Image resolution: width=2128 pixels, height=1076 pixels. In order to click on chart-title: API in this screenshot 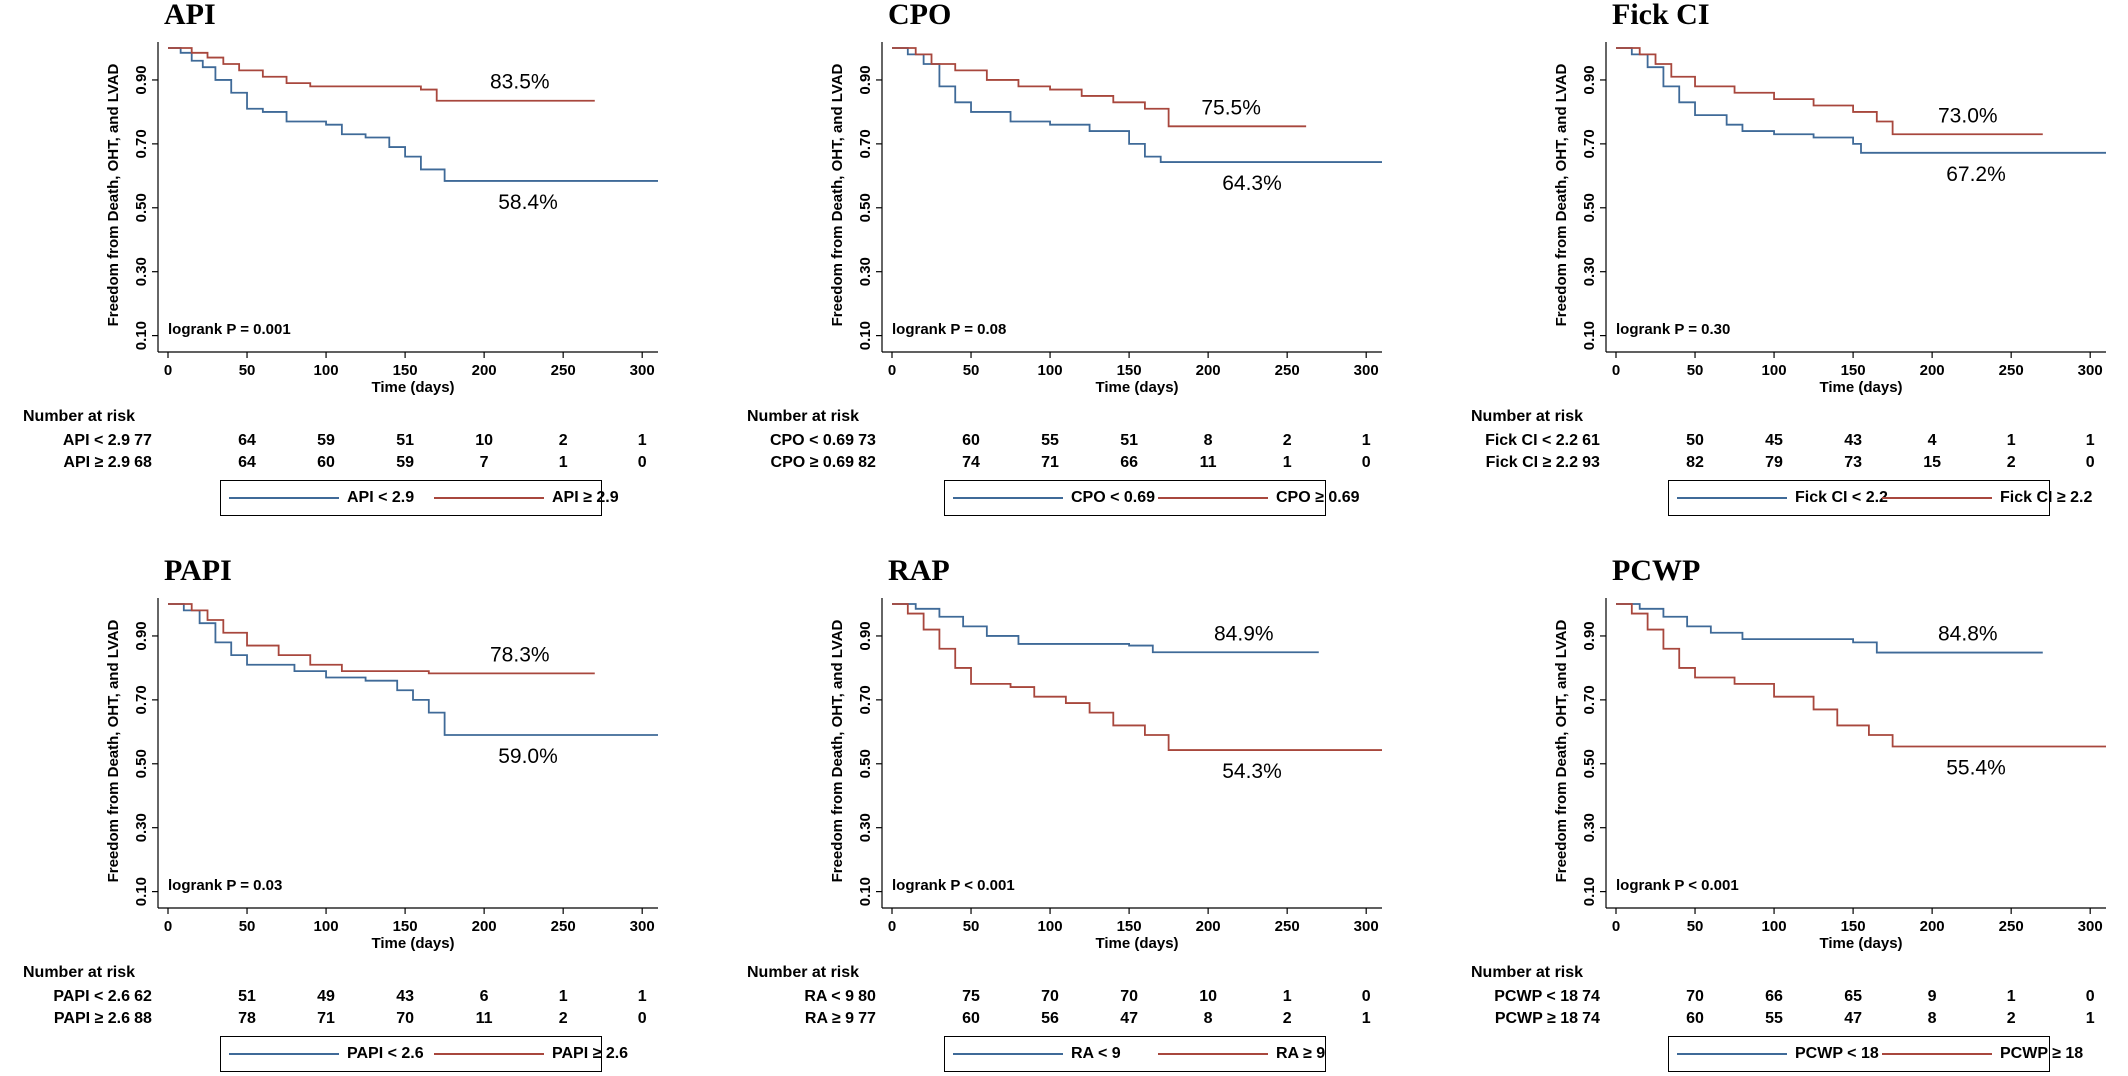, I will do `click(190, 15)`.